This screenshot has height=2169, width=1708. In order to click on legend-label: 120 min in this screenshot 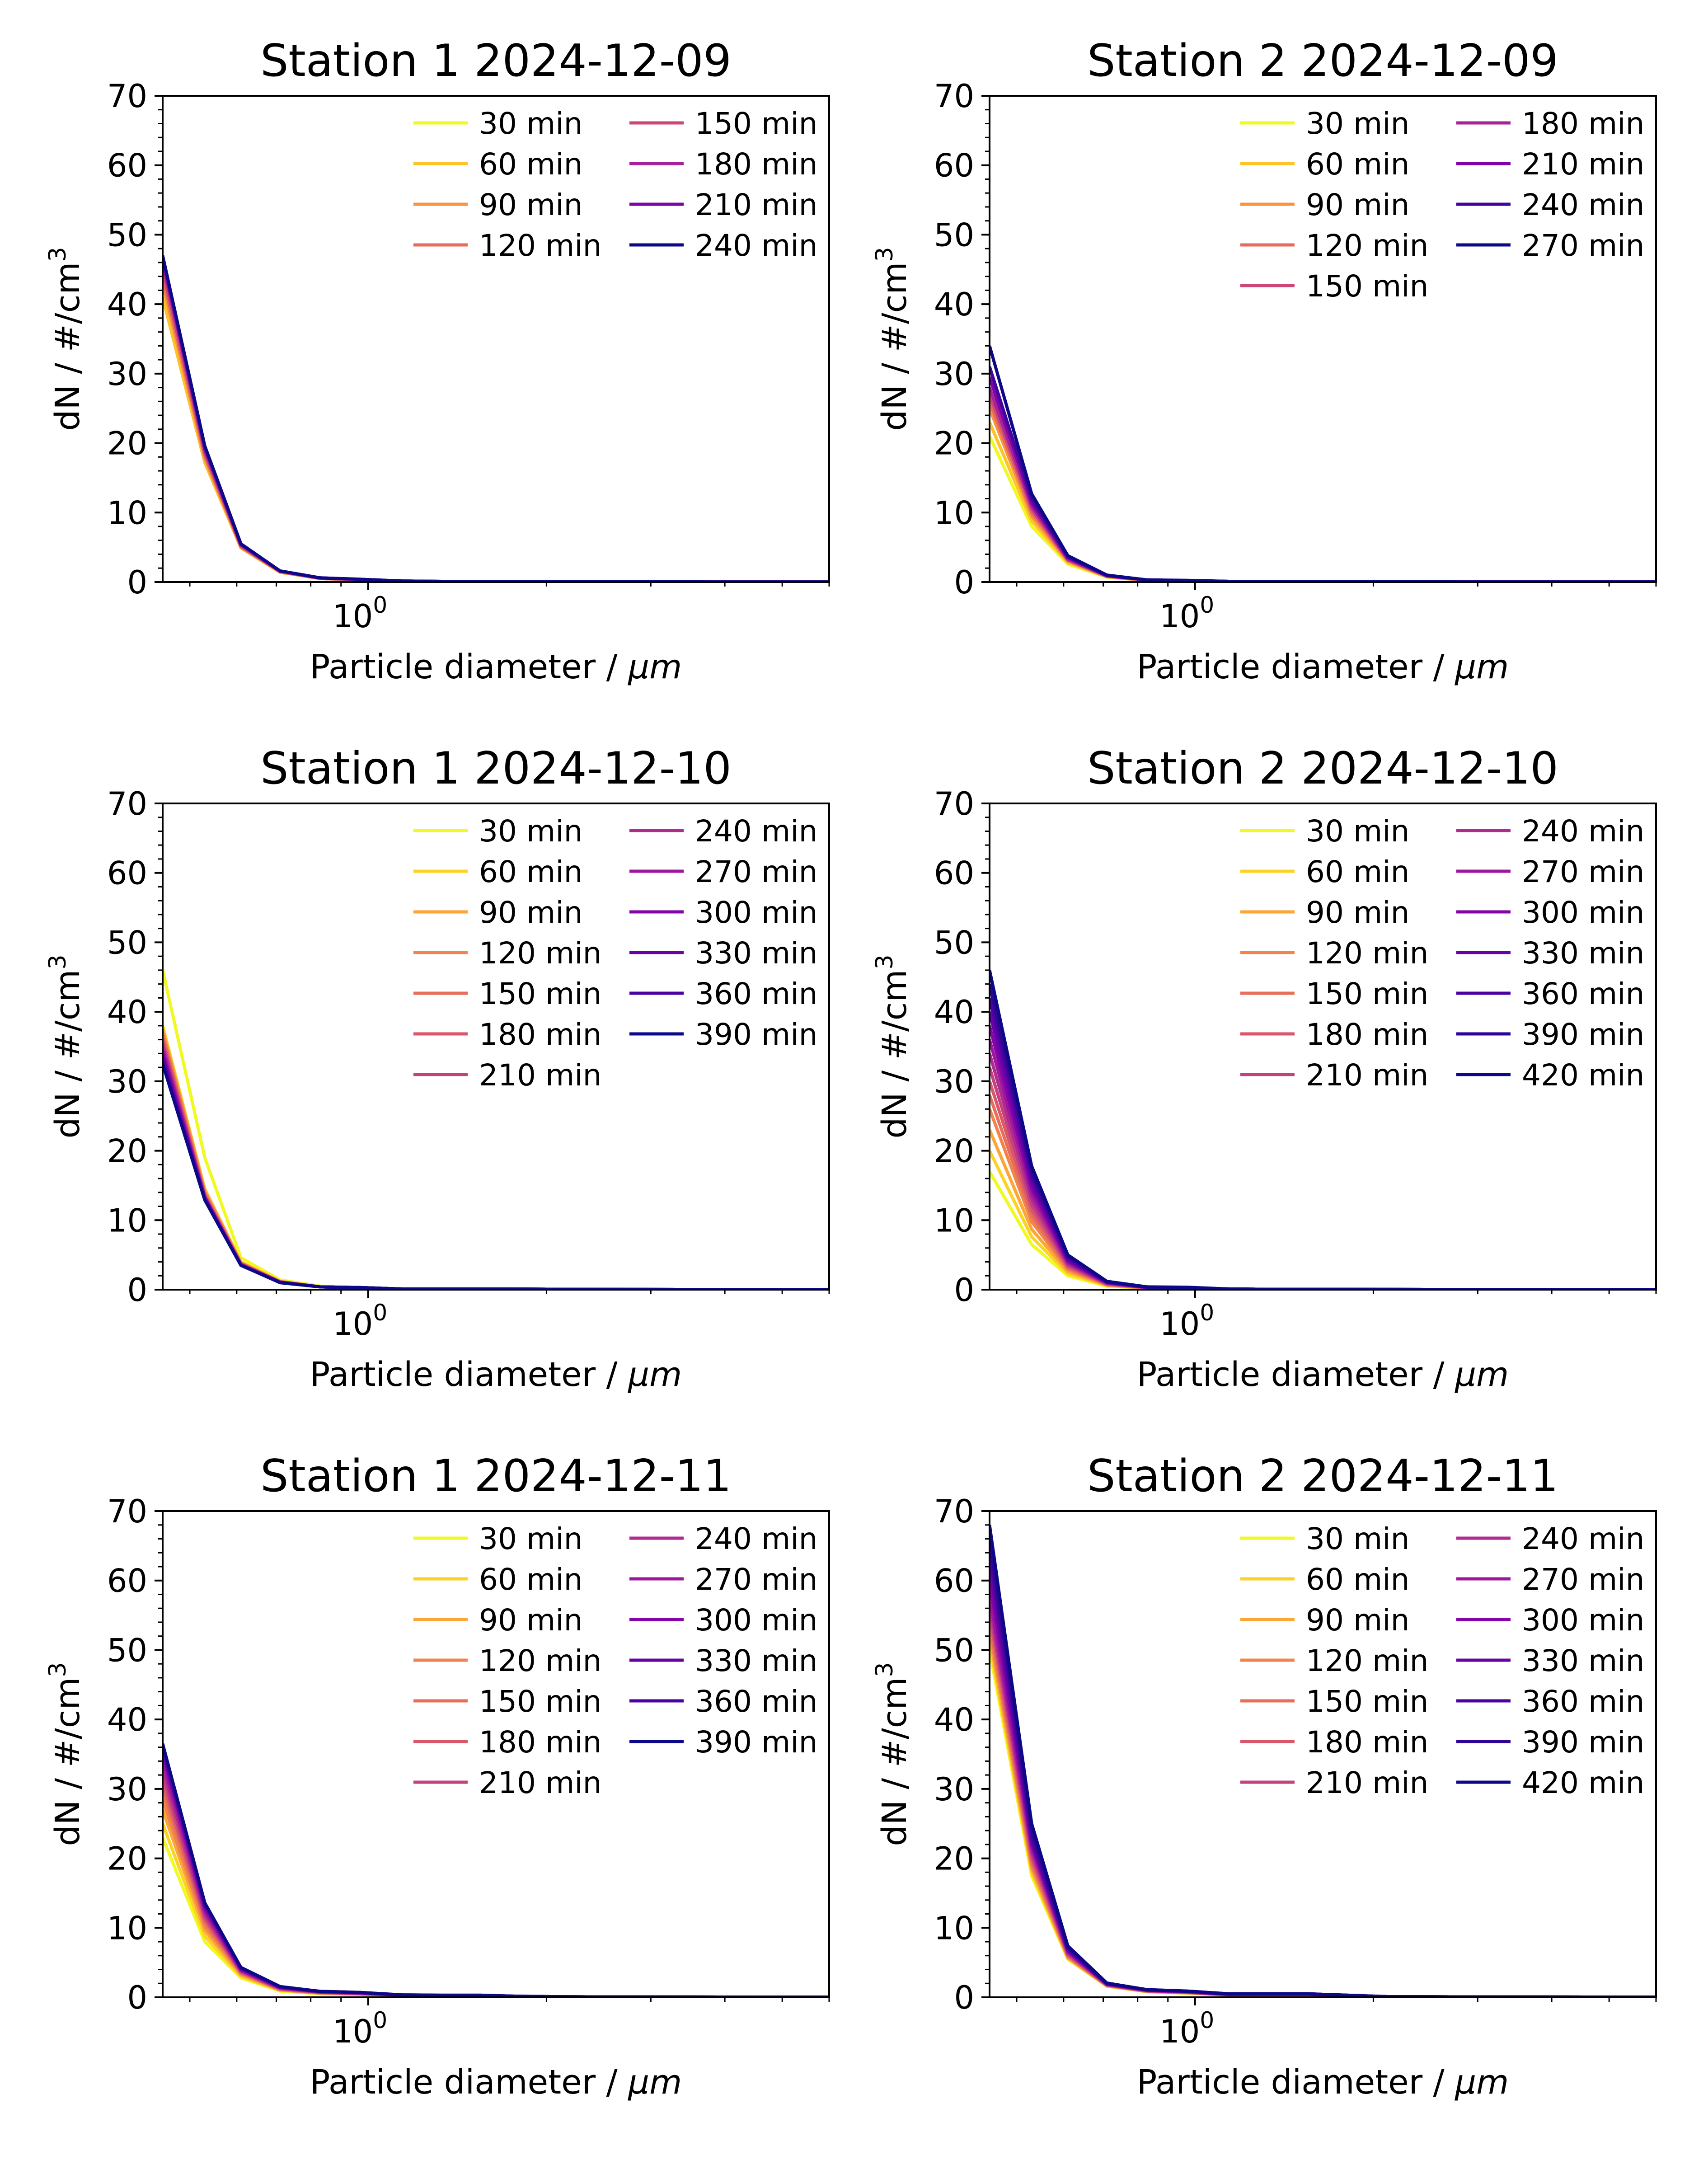, I will do `click(1367, 1660)`.